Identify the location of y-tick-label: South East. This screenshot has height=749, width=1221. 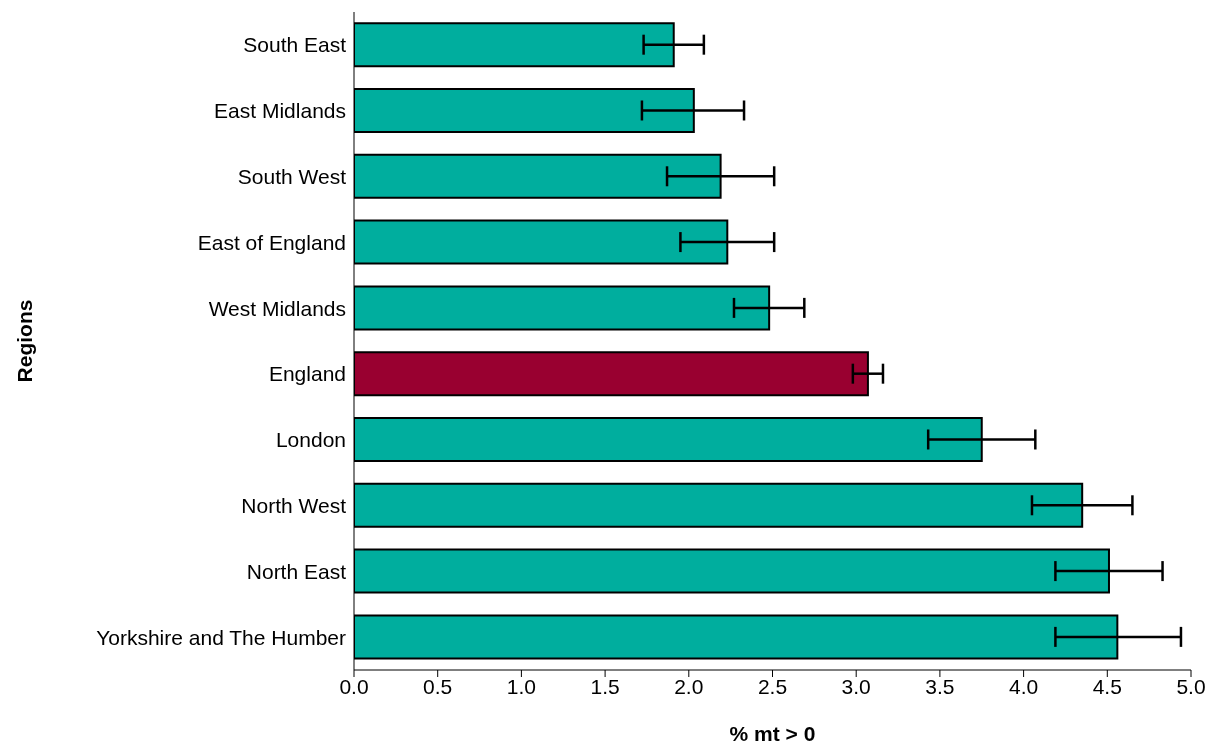
(295, 45).